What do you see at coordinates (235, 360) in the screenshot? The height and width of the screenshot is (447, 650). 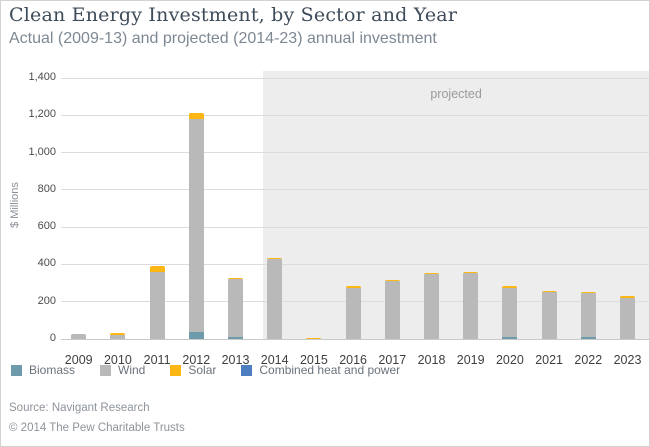 I see `x-tick-label-2013: 2013` at bounding box center [235, 360].